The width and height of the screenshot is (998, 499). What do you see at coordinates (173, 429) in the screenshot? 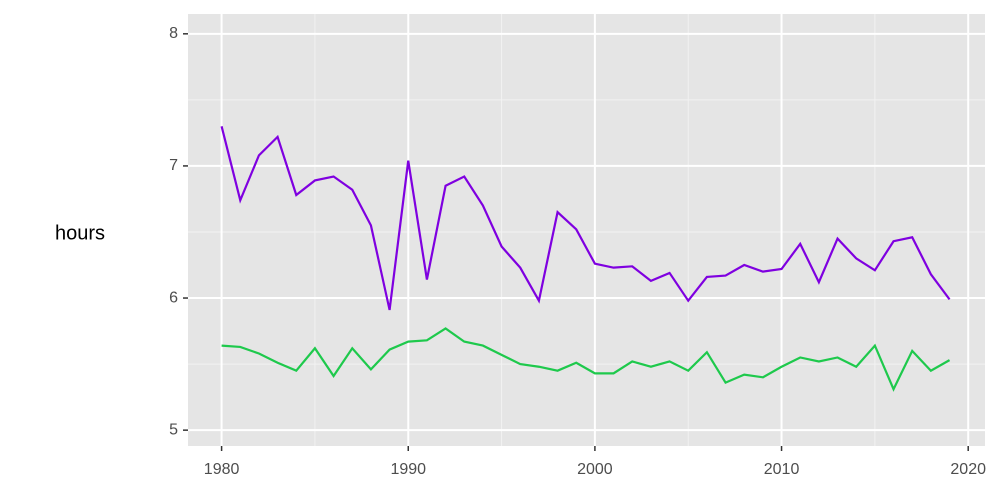
I see `y-tick-label: 5` at bounding box center [173, 429].